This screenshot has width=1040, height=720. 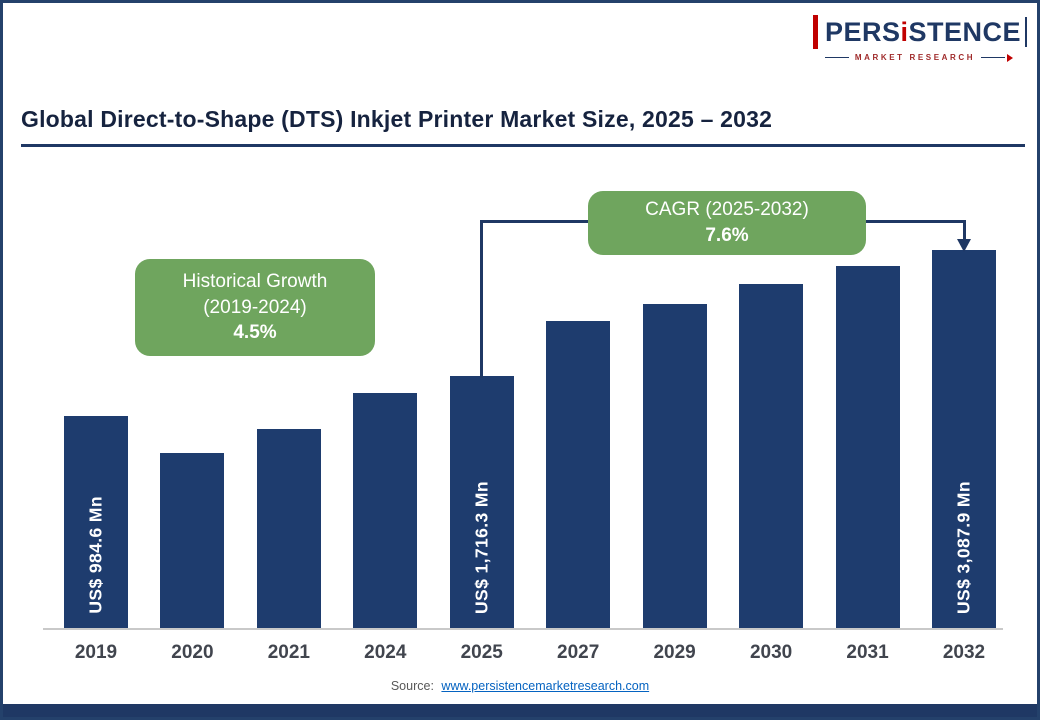 I want to click on logo-wordmark: PERSiSTENCE, so click(x=923, y=31).